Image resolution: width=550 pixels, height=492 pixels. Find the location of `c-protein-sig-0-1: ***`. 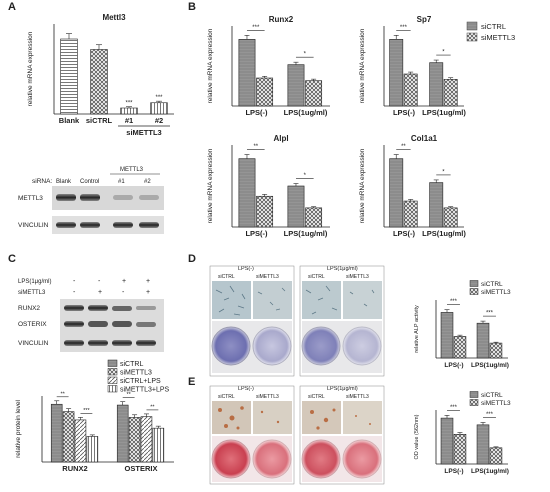

c-protein-sig-0-1: *** is located at coordinates (86, 411).